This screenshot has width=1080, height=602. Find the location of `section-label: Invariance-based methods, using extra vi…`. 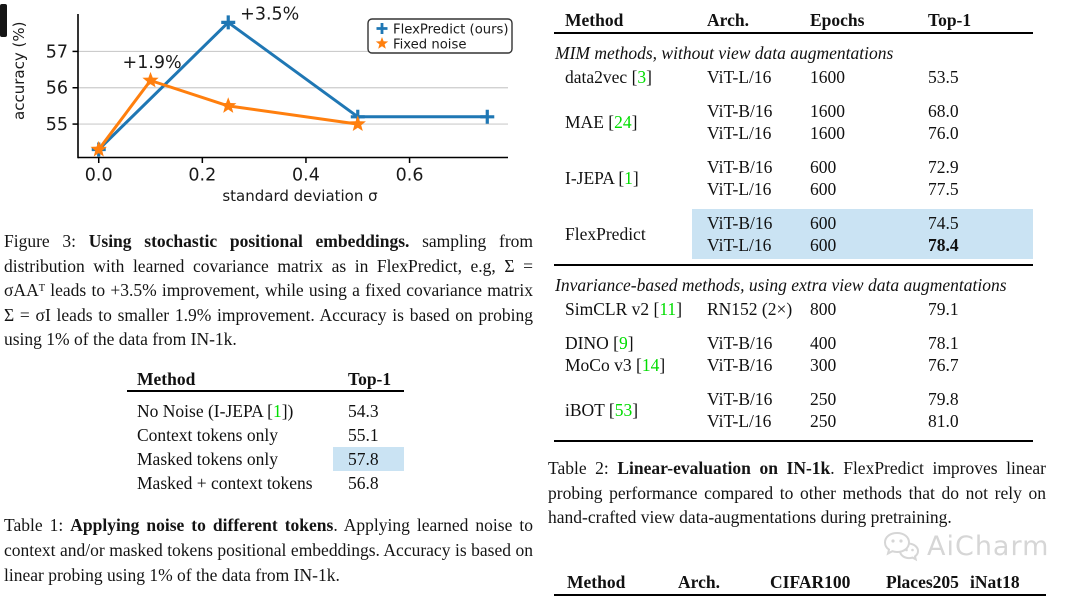

section-label: Invariance-based methods, using extra vi… is located at coordinates (781, 285).